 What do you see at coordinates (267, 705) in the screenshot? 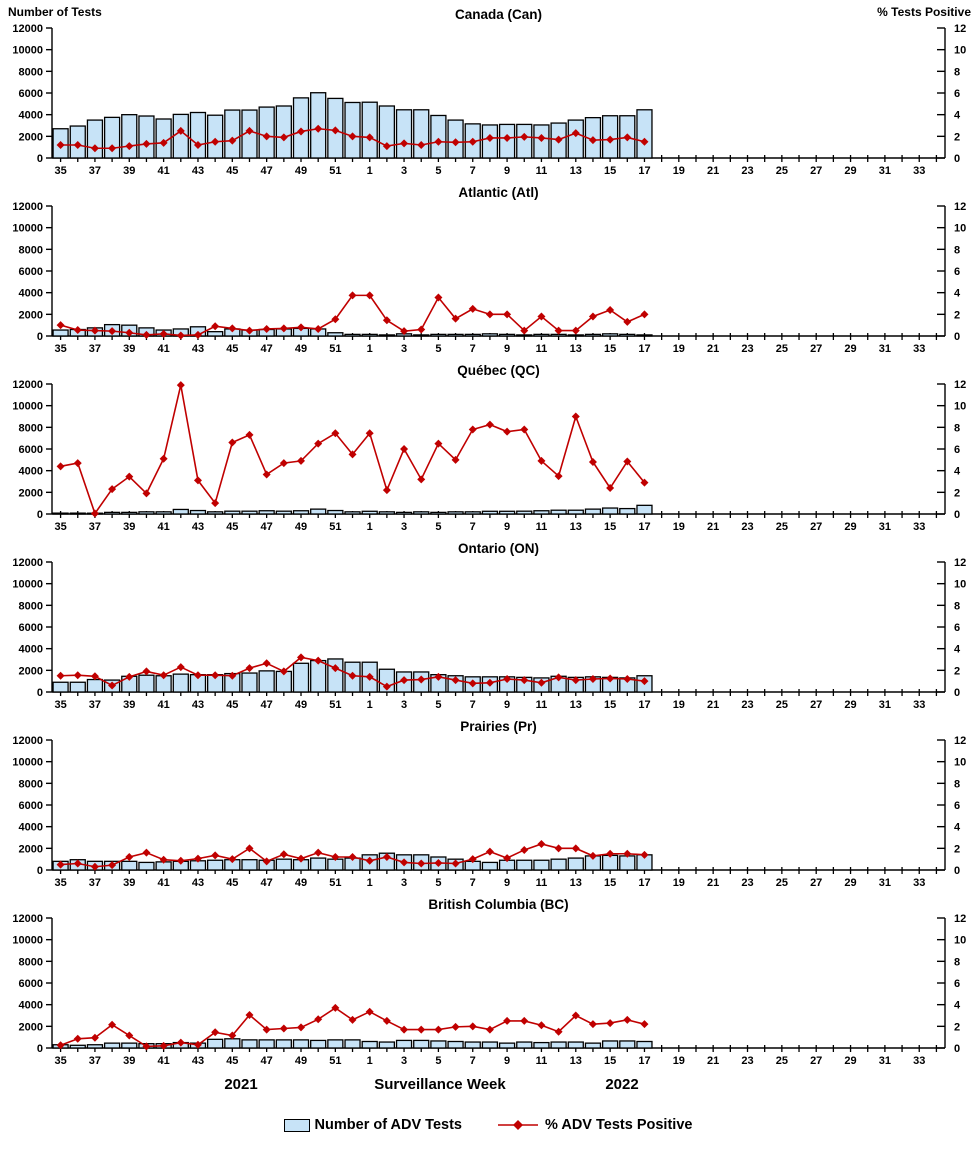
I see `week-label: 47` at bounding box center [267, 705].